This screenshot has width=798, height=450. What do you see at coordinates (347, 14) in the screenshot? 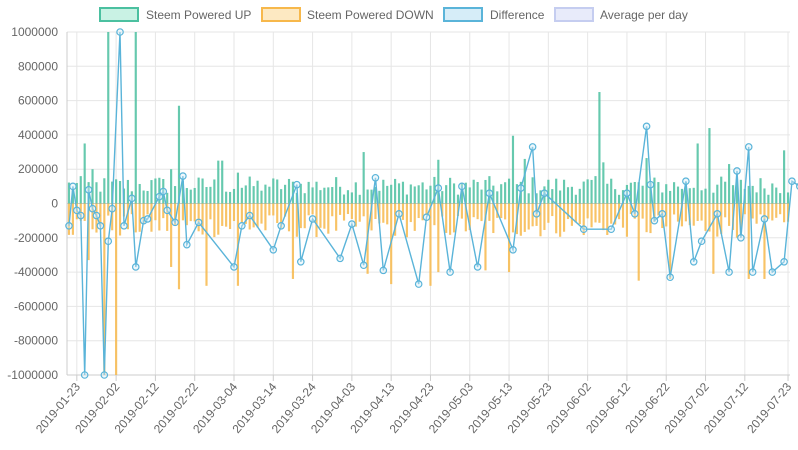
I see `legend-item-down: Steem Powered DOWN` at bounding box center [347, 14].